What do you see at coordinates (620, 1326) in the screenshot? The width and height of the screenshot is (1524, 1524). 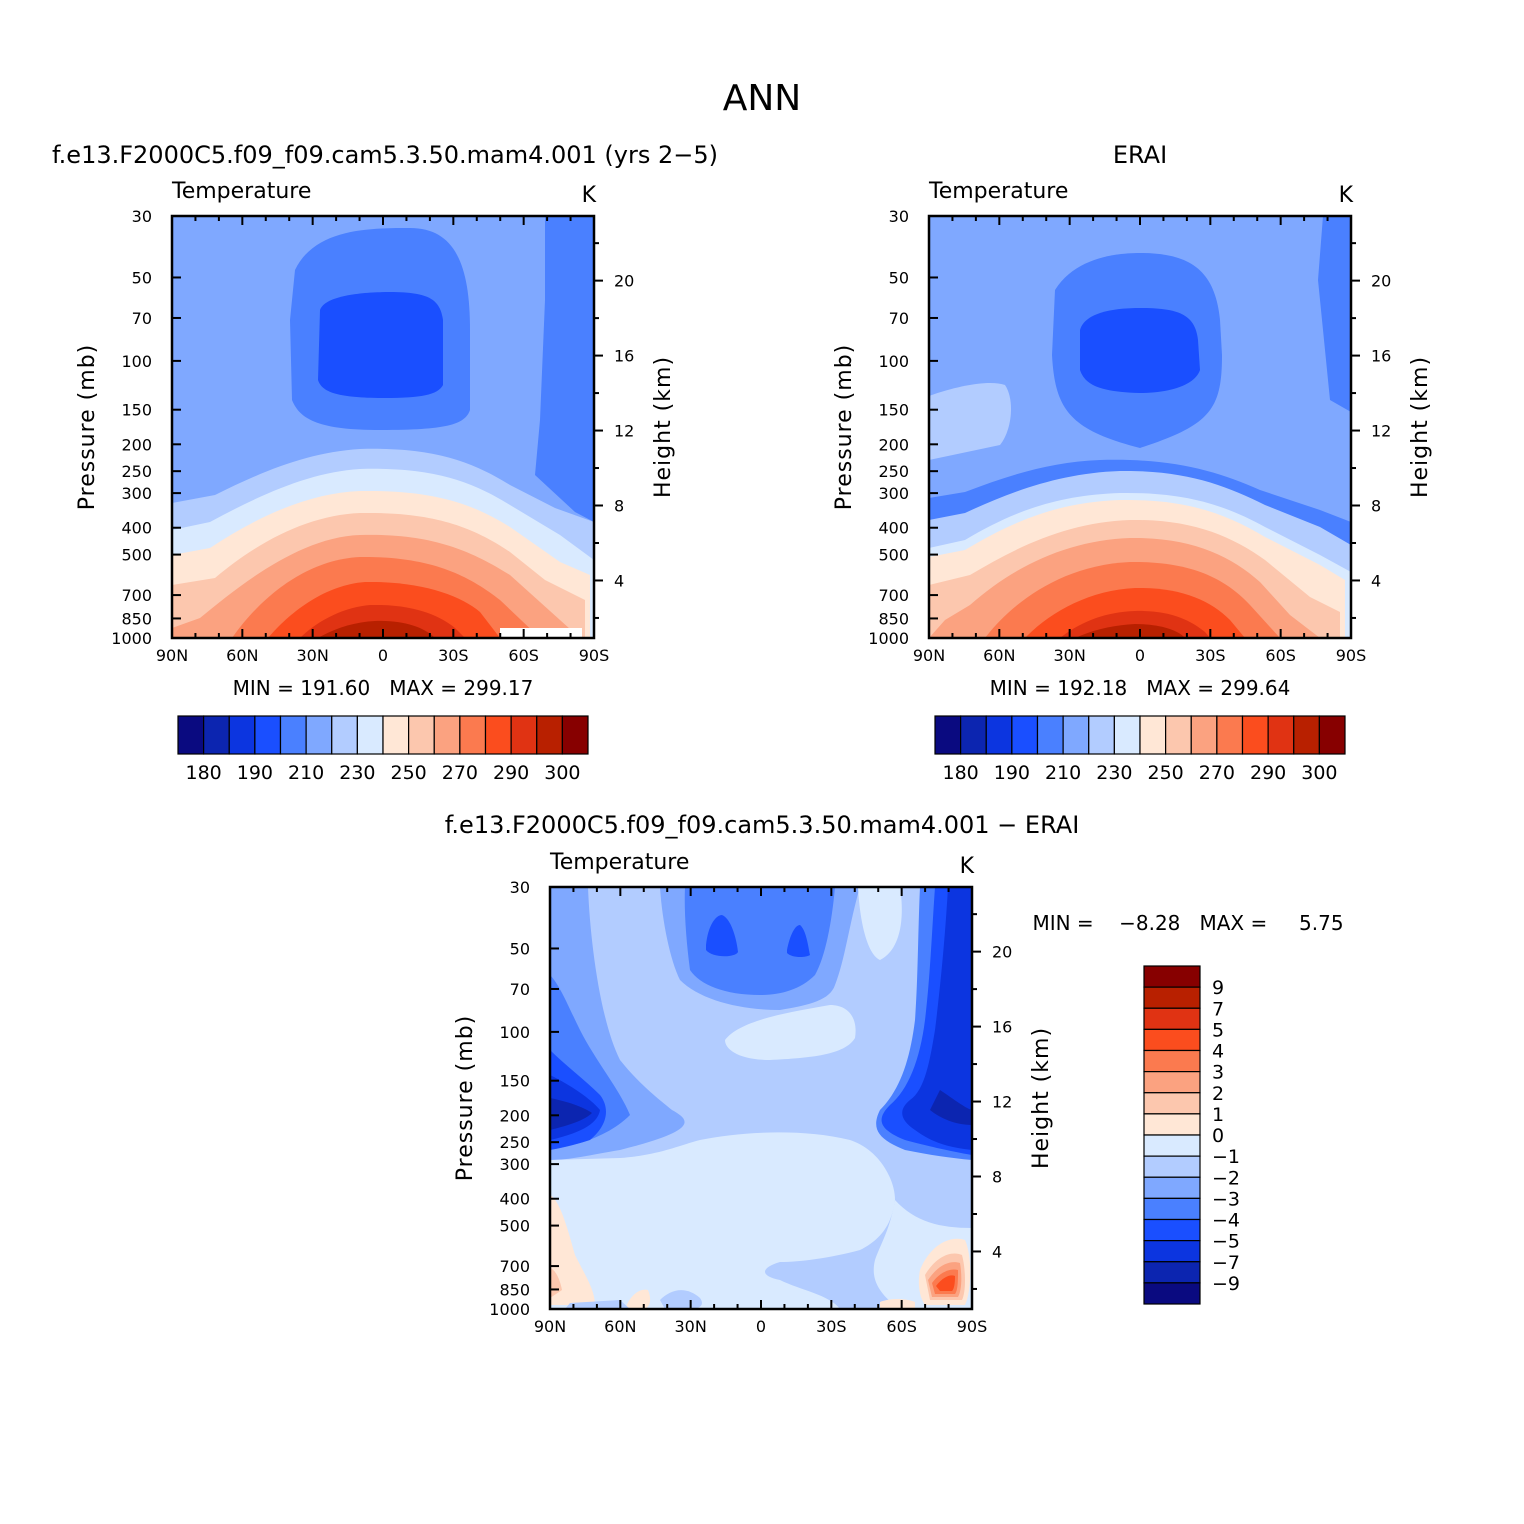 I see `x-tick-label: 60N` at bounding box center [620, 1326].